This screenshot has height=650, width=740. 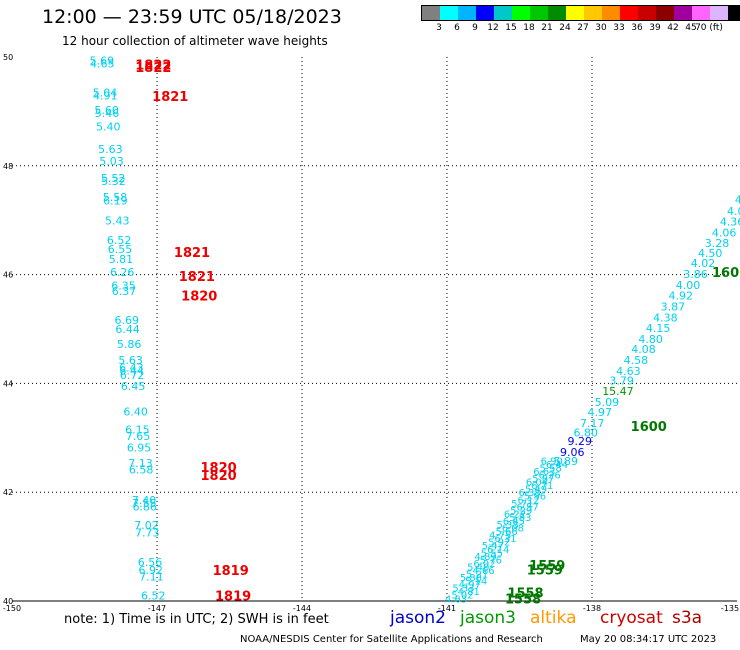 I want to click on swh-value: 5.14, so click(x=476, y=582).